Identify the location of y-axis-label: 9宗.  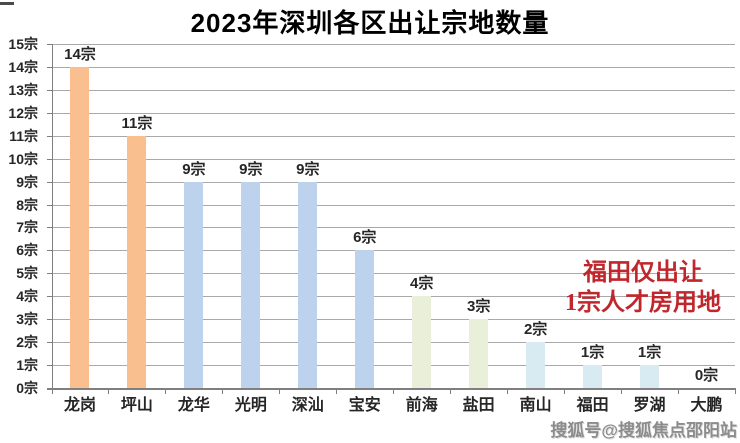
(27, 181).